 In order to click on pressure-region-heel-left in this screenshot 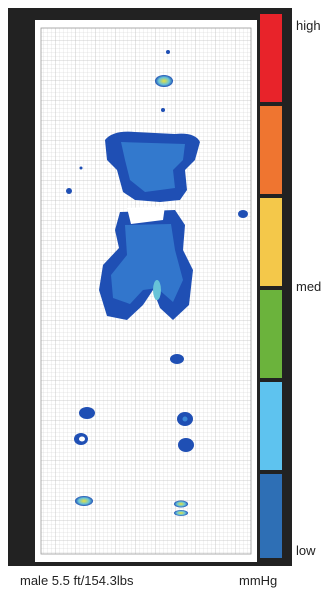, I will do `click(84, 501)`.